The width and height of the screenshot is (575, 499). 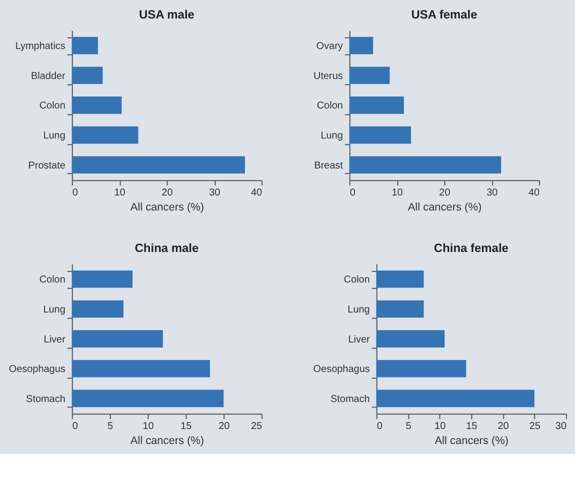 I want to click on y-tick-label: Lymphatics, so click(x=40, y=46).